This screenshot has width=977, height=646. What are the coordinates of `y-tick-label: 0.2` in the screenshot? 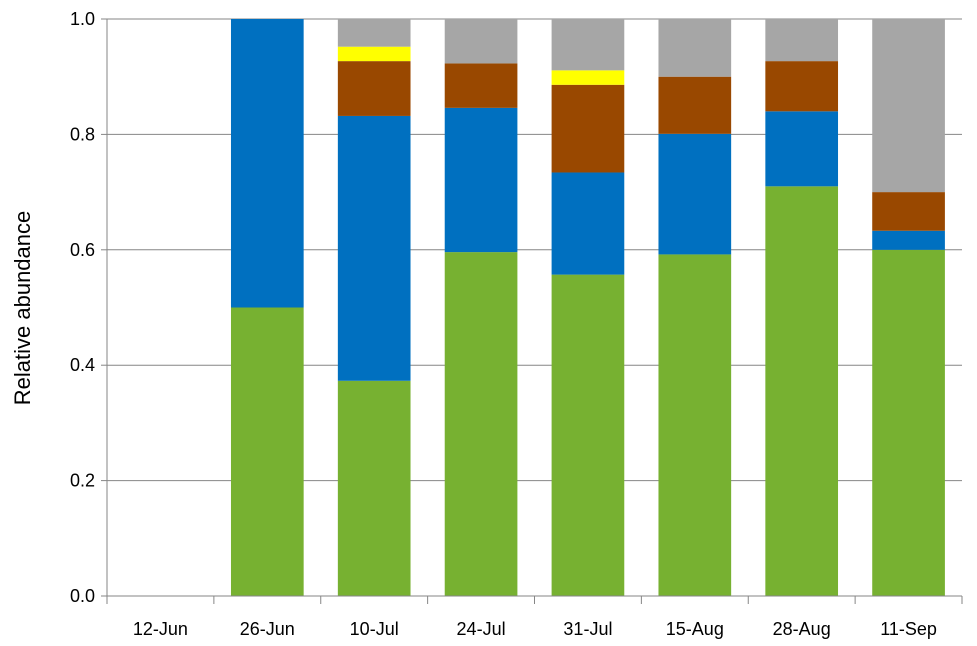 It's located at (82, 481).